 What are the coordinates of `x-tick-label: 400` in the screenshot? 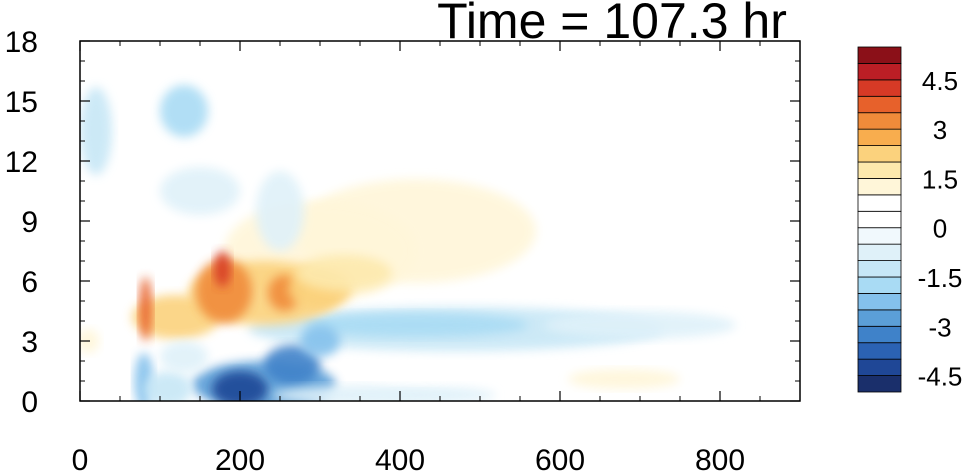 It's located at (400, 458).